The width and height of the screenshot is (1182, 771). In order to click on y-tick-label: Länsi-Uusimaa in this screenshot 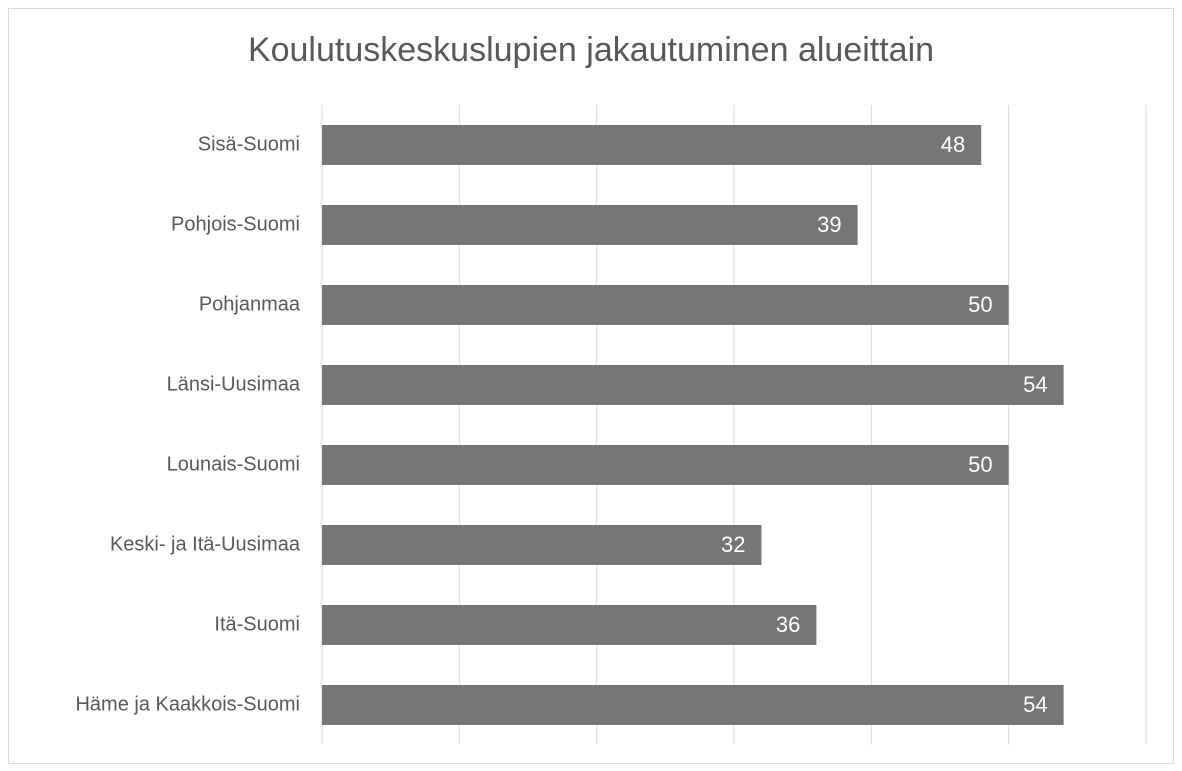, I will do `click(234, 384)`.